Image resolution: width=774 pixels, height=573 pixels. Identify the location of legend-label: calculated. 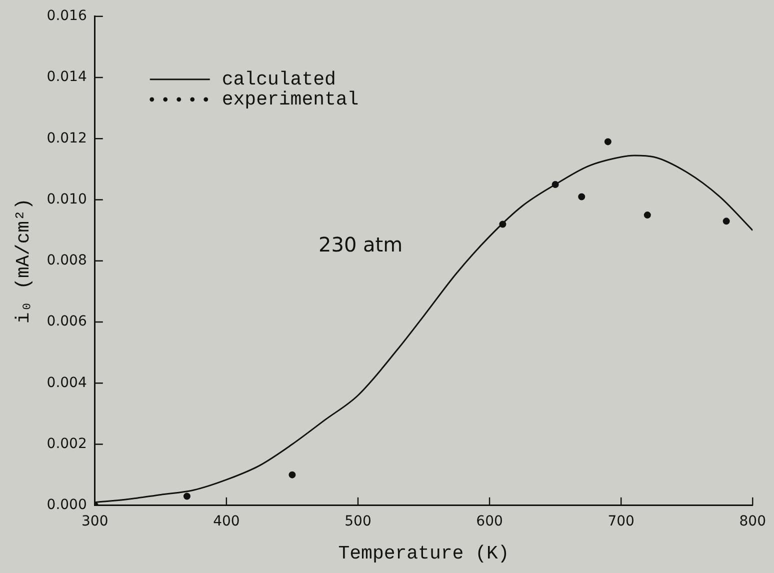
(279, 79).